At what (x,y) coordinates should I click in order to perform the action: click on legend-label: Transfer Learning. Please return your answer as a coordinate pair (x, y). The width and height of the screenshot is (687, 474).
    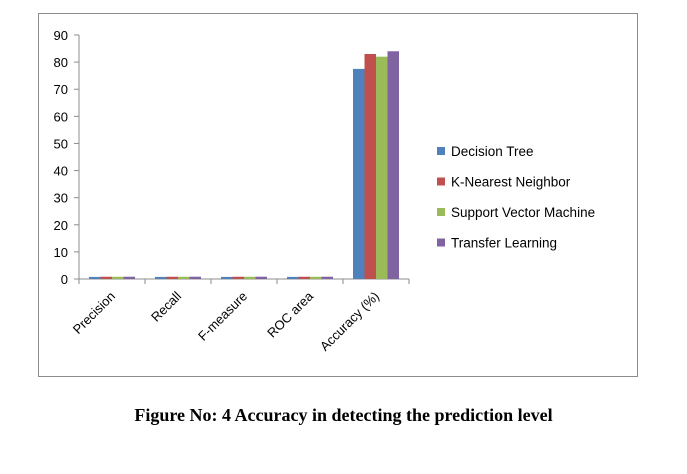
    Looking at the image, I should click on (504, 243).